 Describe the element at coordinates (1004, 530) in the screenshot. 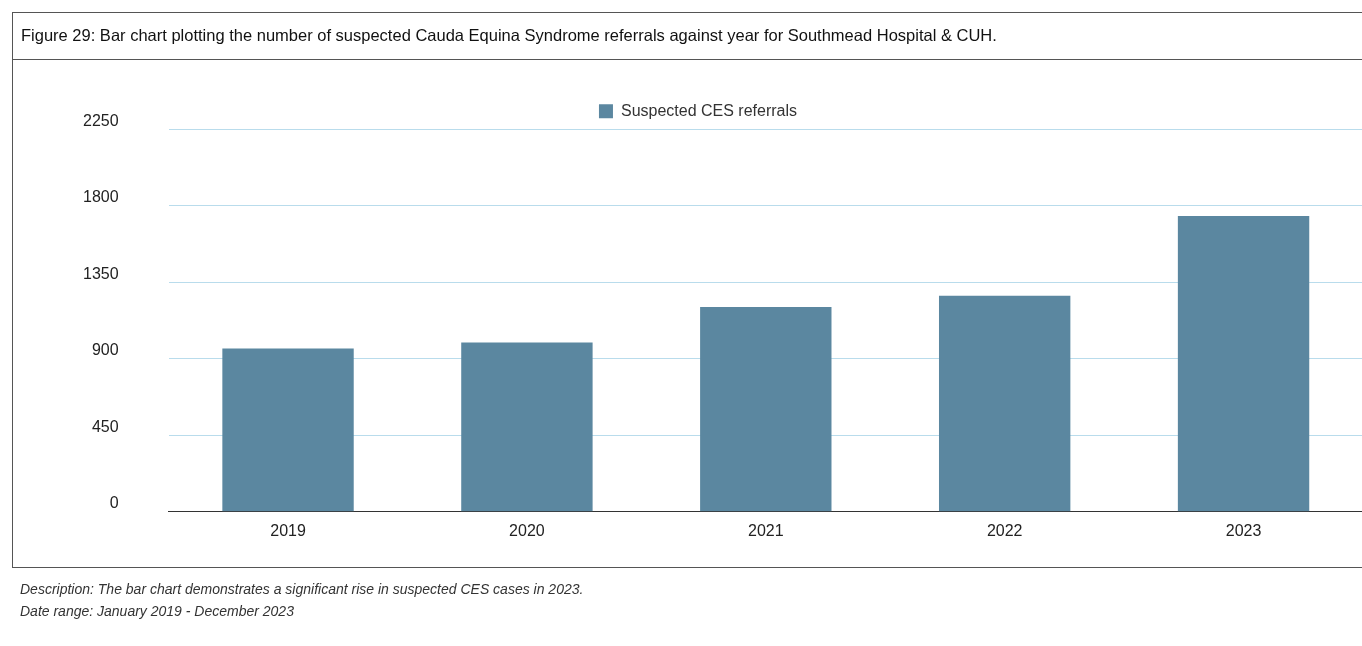

I see `x-tick-label: 2022` at that location.